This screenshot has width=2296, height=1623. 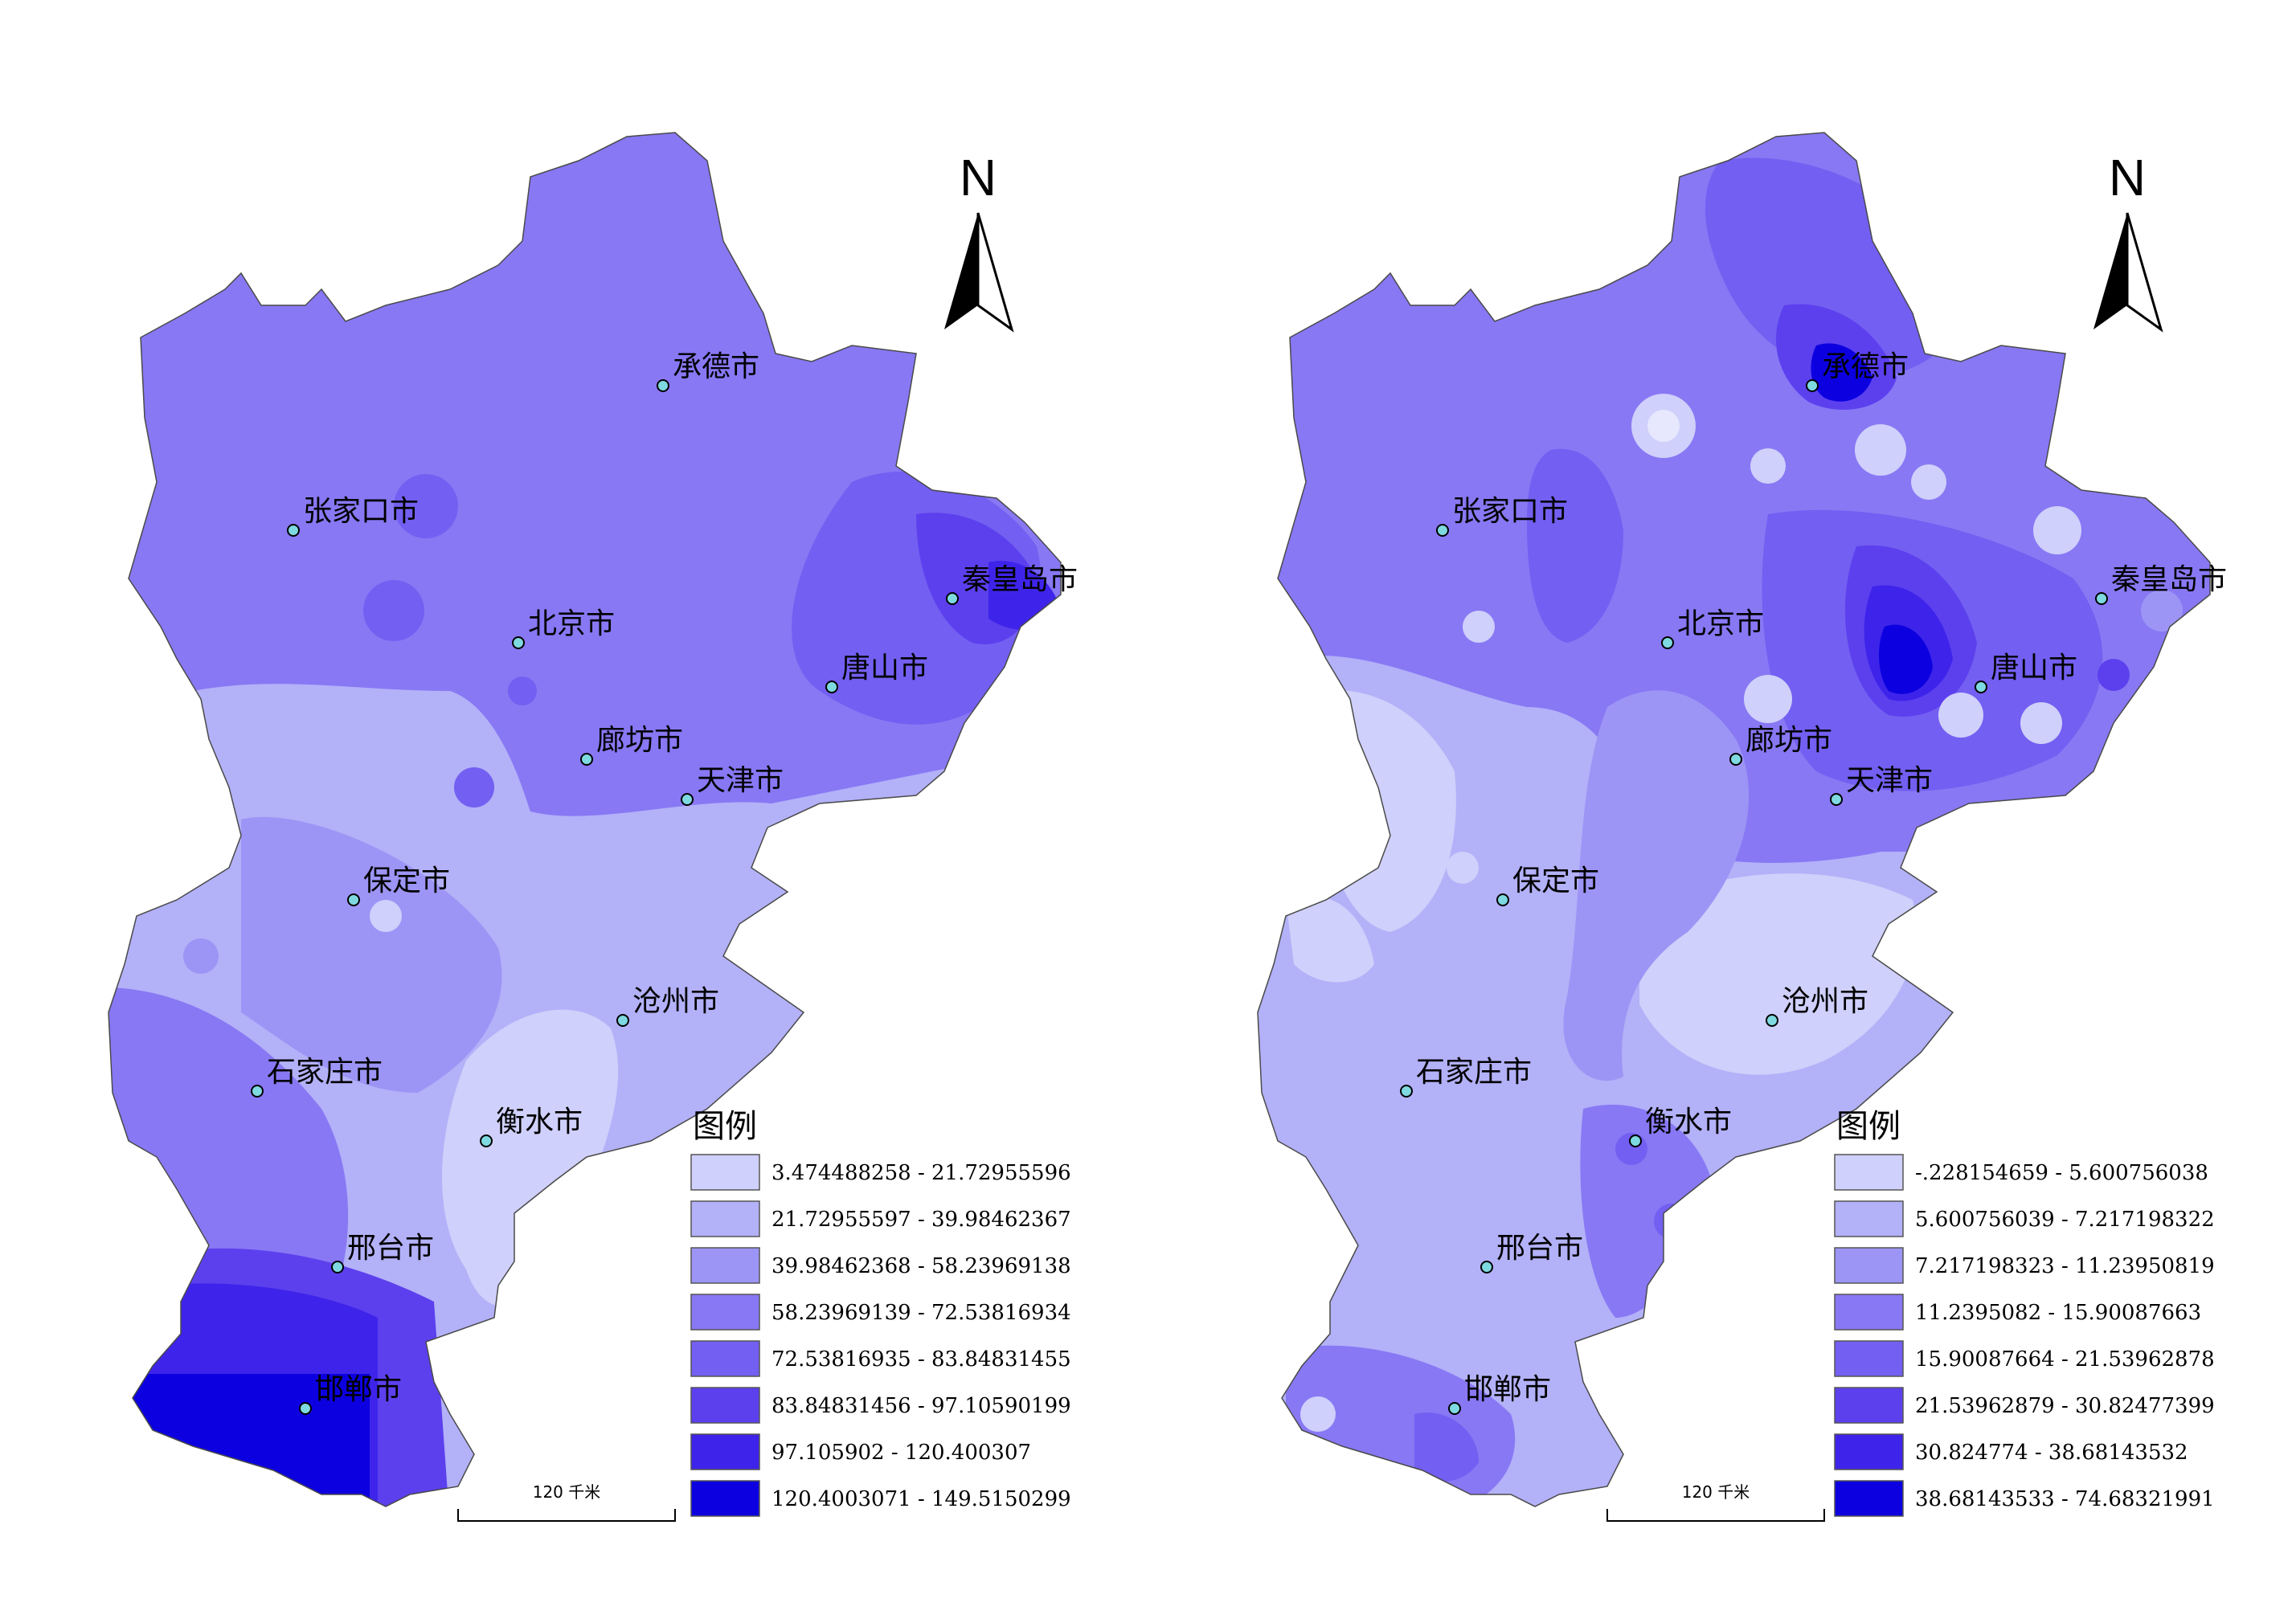 What do you see at coordinates (2127, 177) in the screenshot?
I see `right-north-letter: N` at bounding box center [2127, 177].